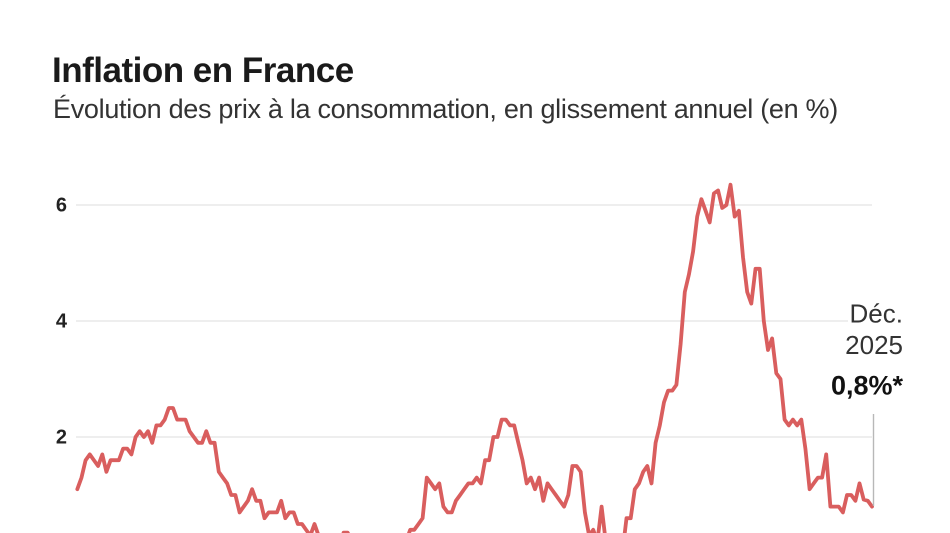  I want to click on svg-text: 4, so click(62, 322).